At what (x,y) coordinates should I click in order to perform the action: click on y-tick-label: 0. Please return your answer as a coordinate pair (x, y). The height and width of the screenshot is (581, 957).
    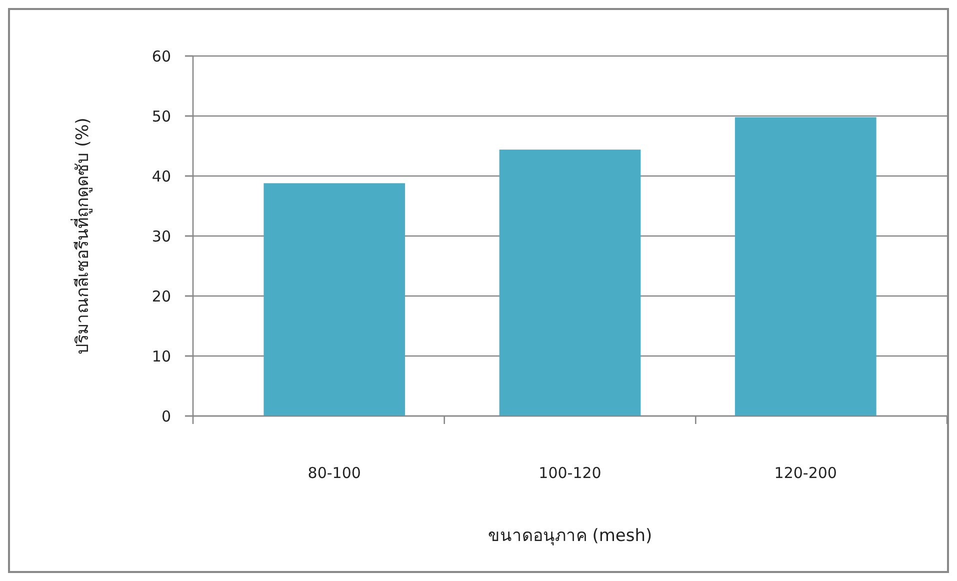
    Looking at the image, I should click on (166, 416).